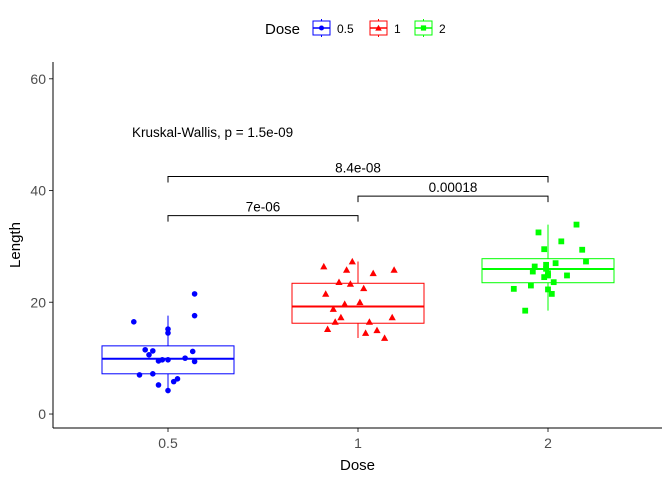 Image resolution: width=672 pixels, height=480 pixels. What do you see at coordinates (345, 29) in the screenshot?
I see `legend-label: 0.5` at bounding box center [345, 29].